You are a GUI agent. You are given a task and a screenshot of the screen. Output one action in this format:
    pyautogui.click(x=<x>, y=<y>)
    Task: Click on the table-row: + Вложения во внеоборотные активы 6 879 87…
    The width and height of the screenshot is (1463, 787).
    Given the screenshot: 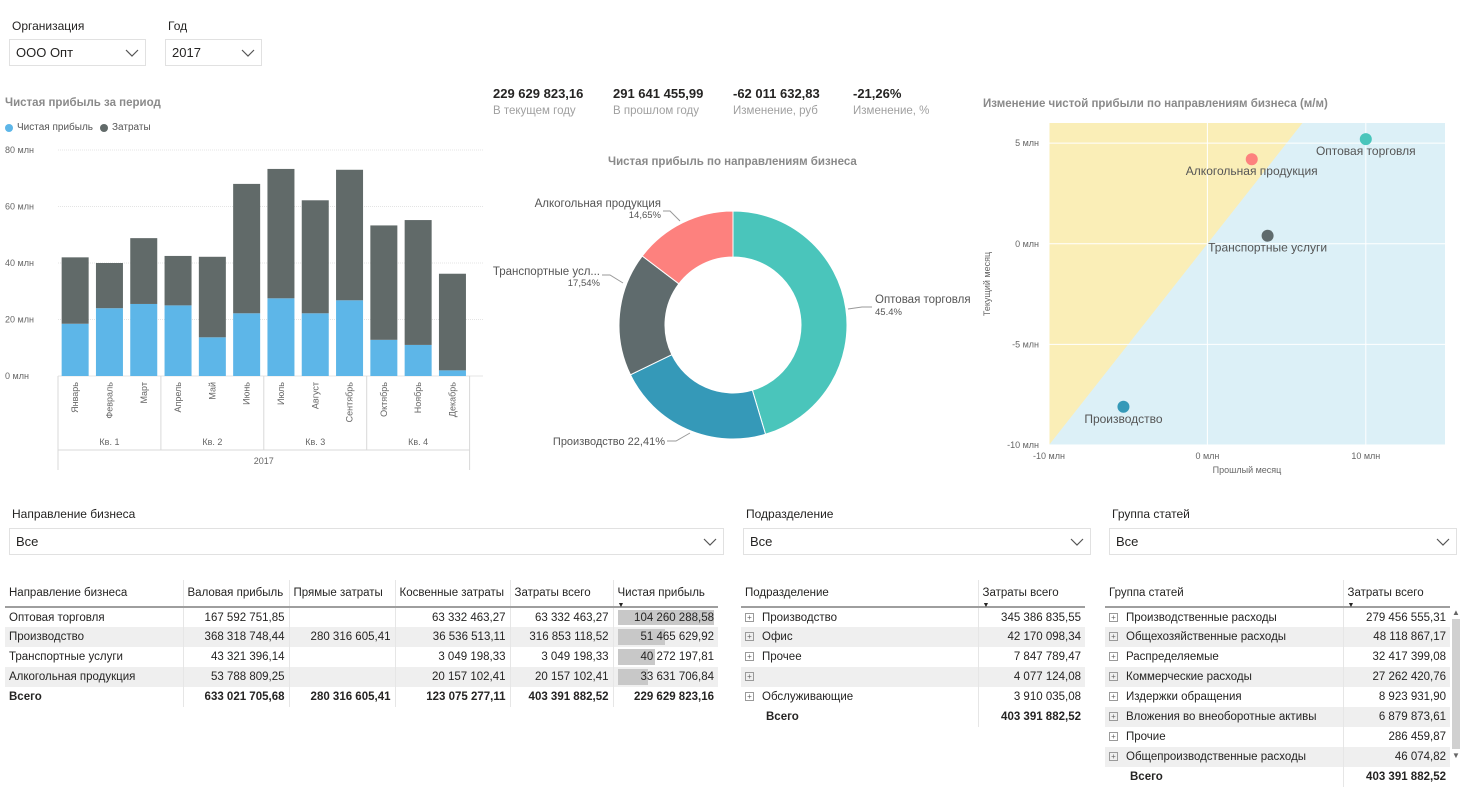 What is the action you would take?
    pyautogui.click(x=1277, y=717)
    